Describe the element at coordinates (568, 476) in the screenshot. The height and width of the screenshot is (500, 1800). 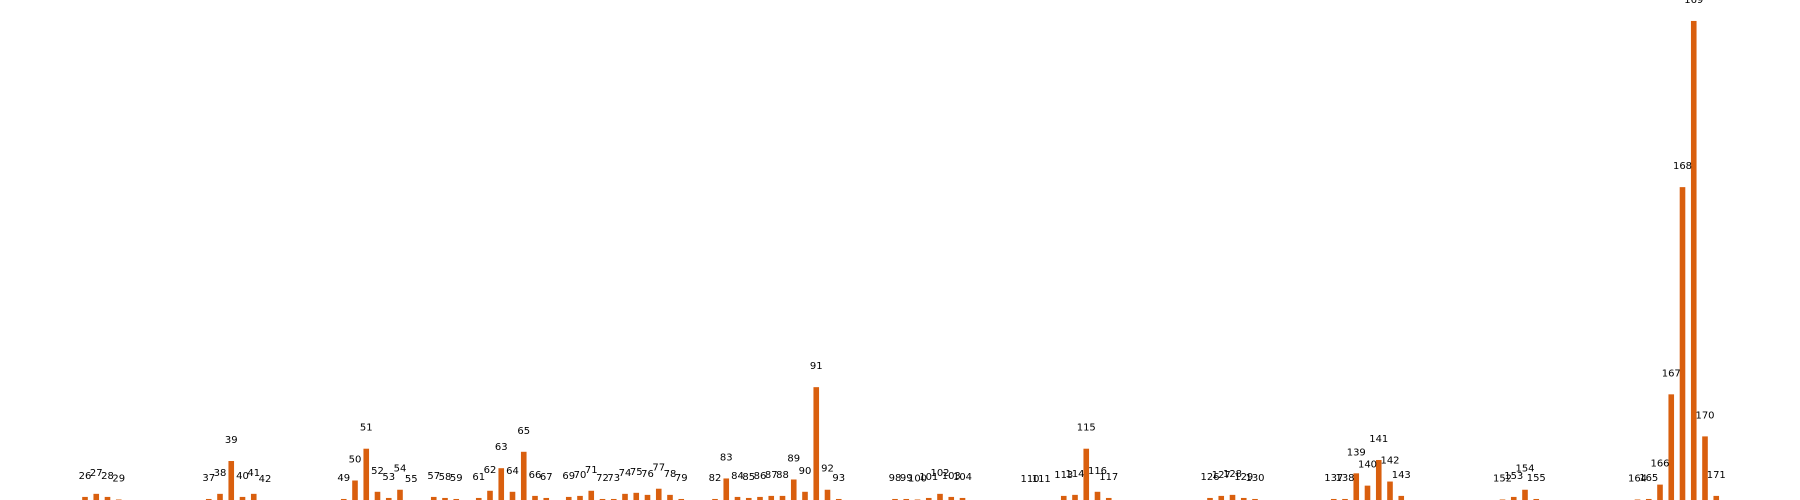
I see `bar-label-69: 69` at that location.